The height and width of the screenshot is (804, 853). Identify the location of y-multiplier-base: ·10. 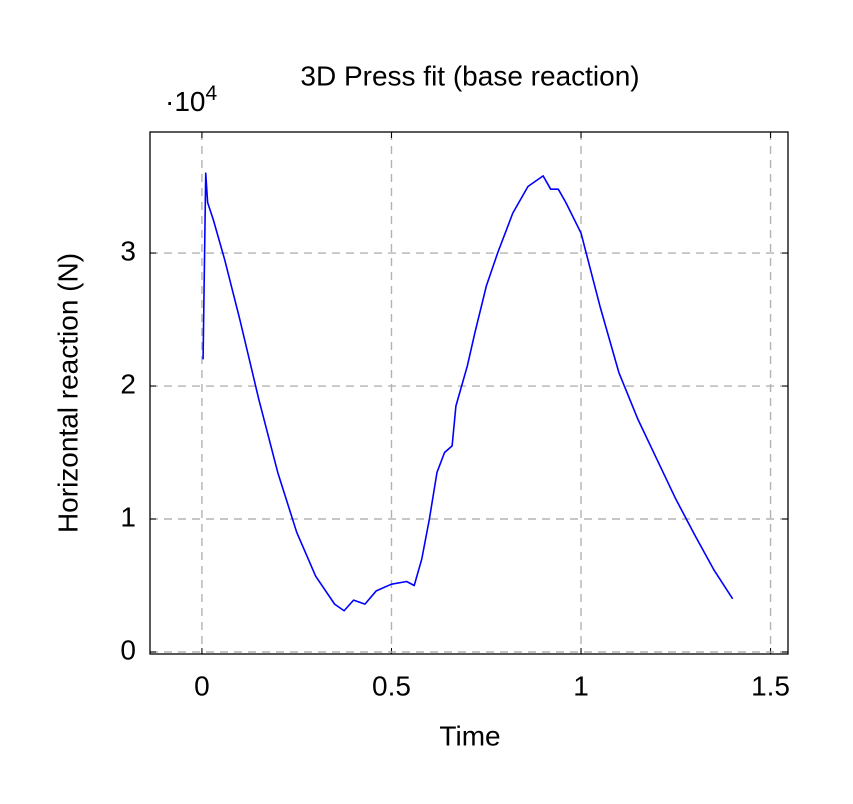
(185, 101).